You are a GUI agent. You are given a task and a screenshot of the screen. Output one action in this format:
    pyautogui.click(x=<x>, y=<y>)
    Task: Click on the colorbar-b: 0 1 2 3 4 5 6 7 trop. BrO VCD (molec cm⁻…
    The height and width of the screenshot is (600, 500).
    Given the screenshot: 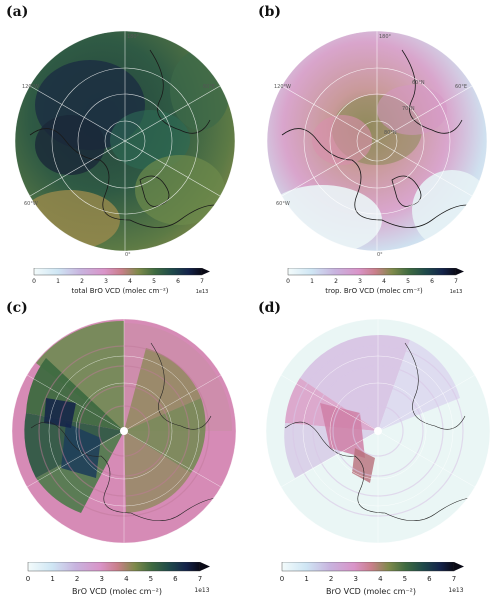 What is the action you would take?
    pyautogui.click(x=375, y=281)
    